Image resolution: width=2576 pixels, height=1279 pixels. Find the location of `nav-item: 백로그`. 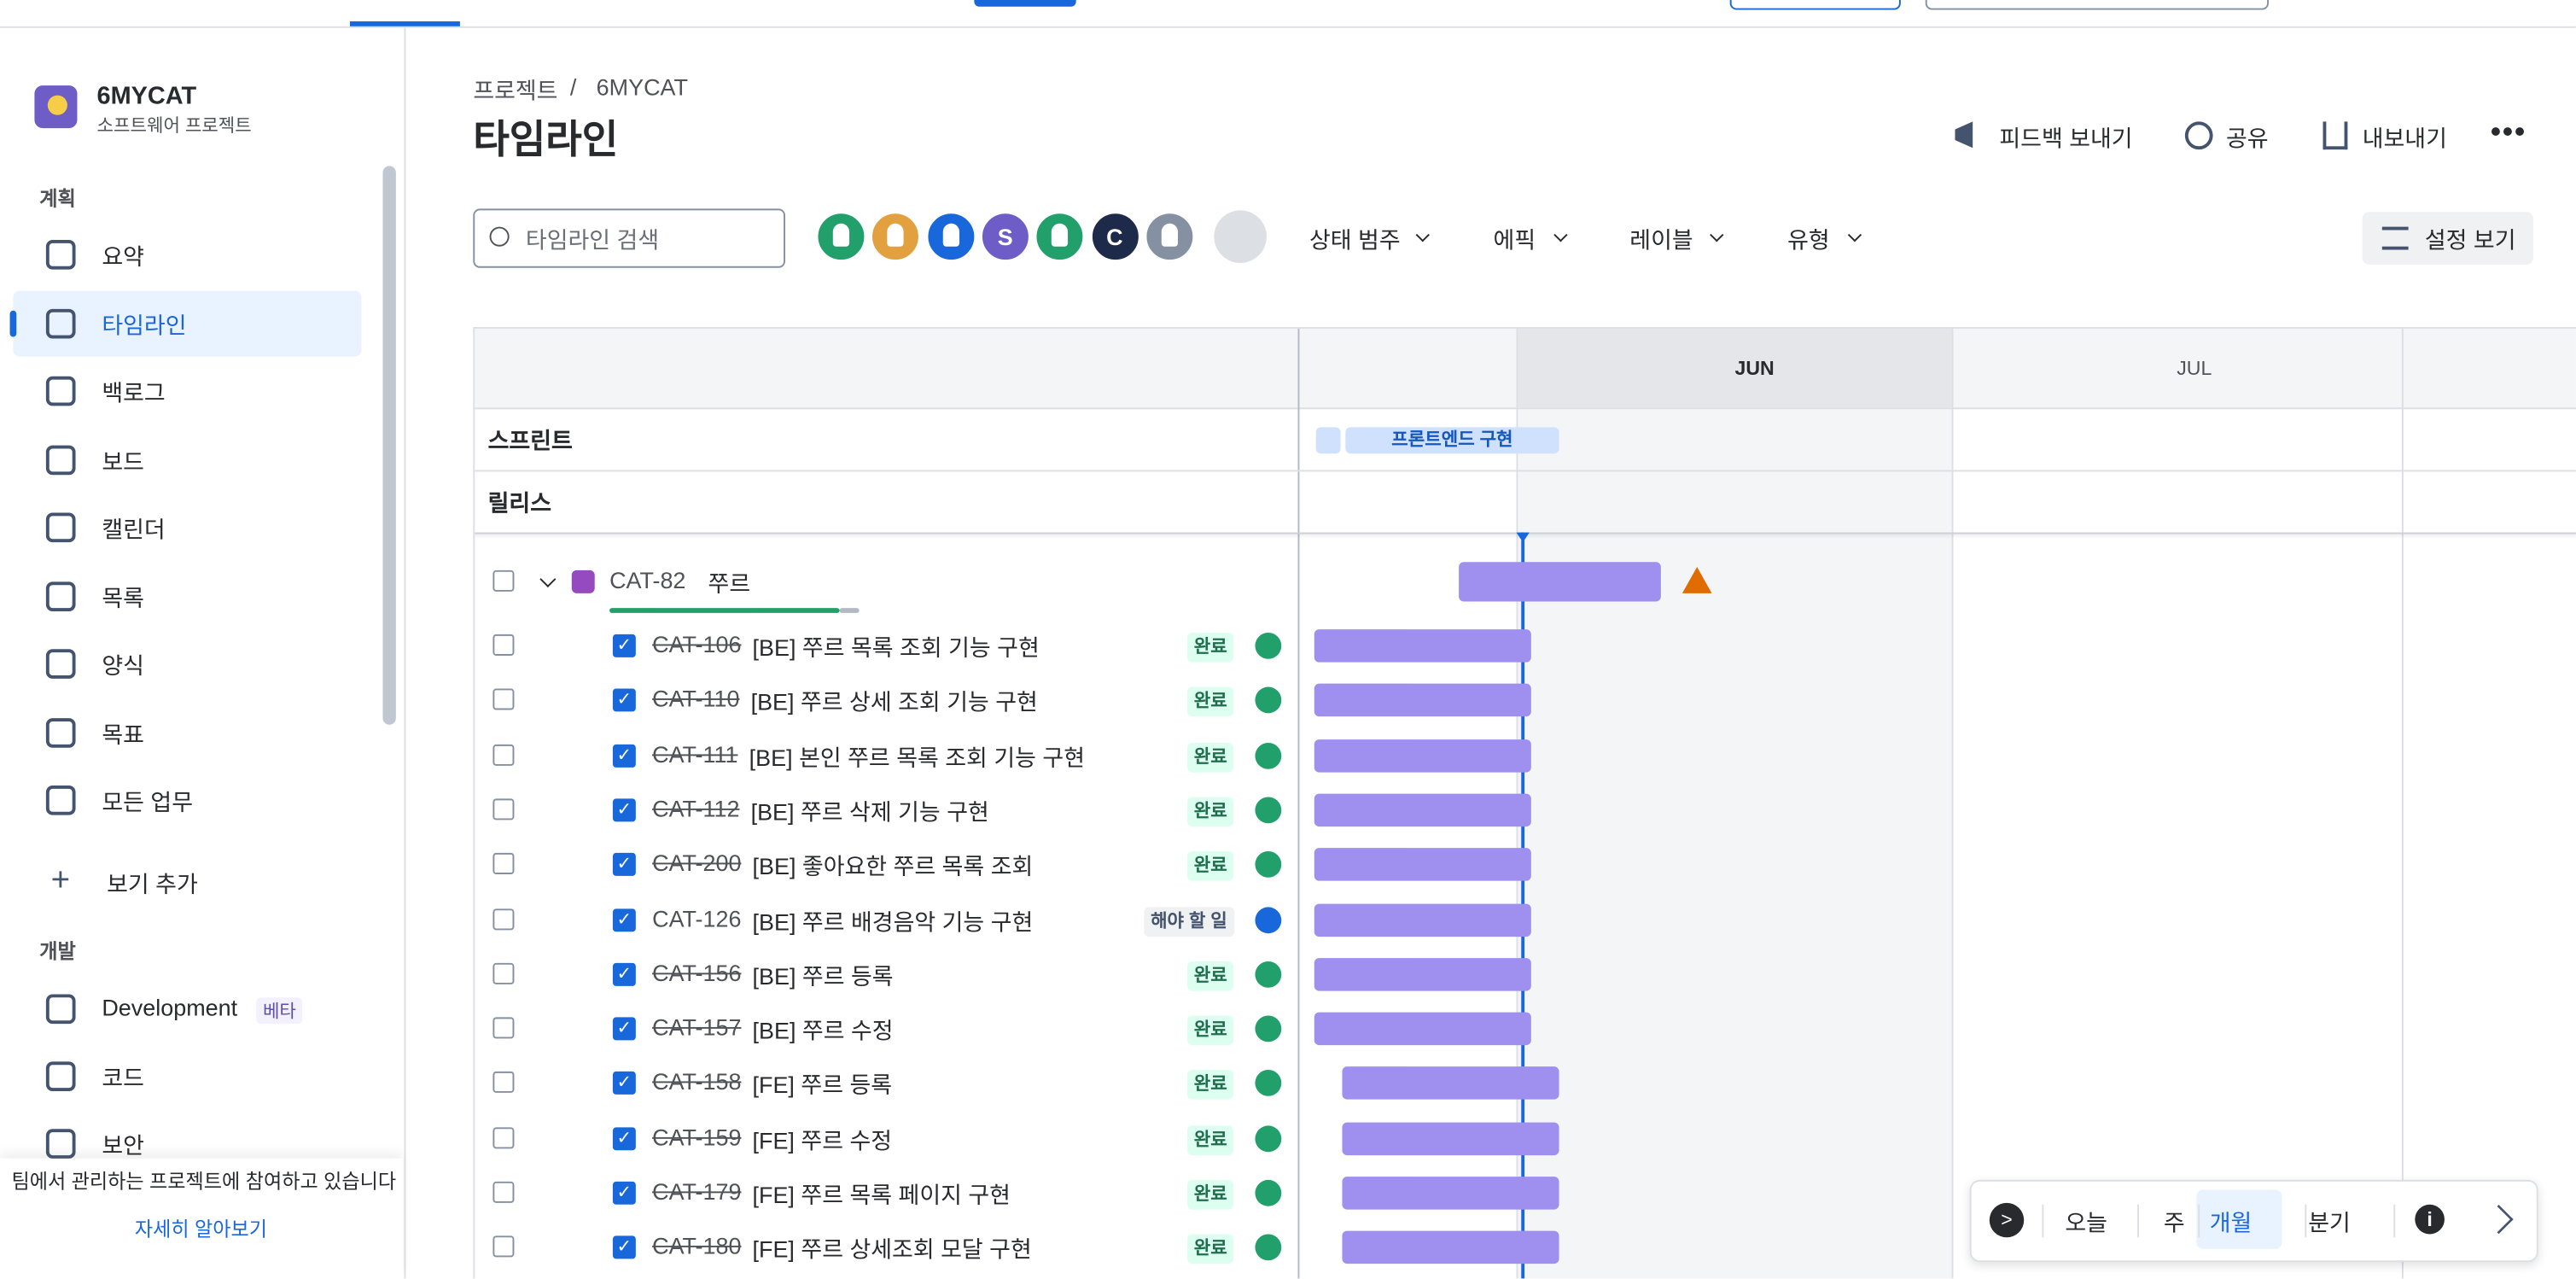

nav-item: 백로그 is located at coordinates (134, 392).